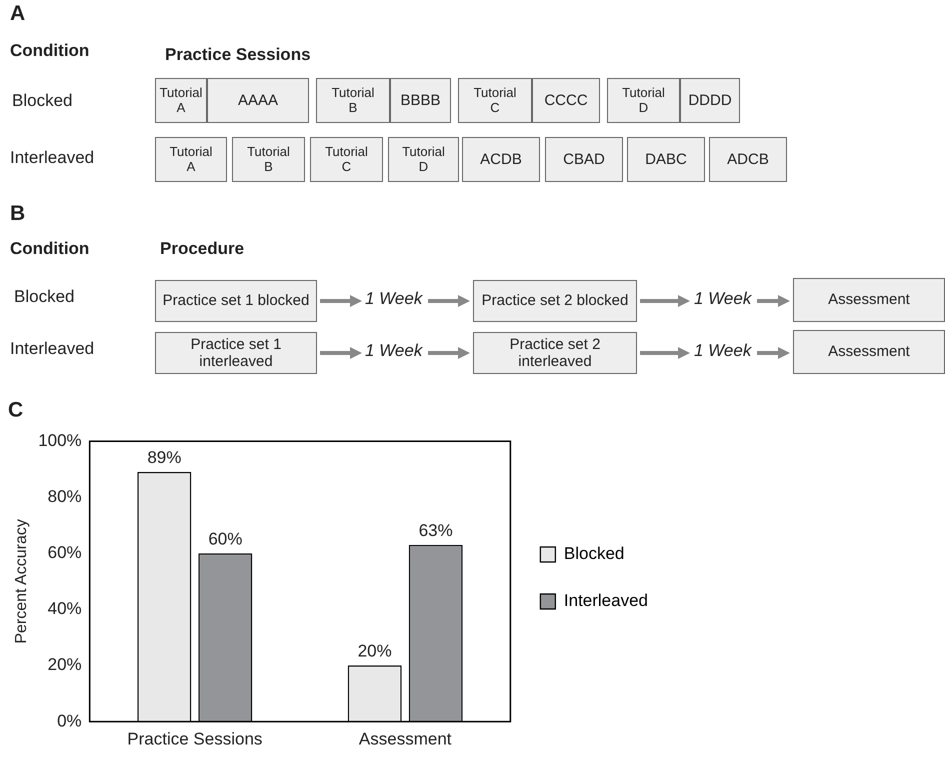 This screenshot has height=760, width=945. Describe the element at coordinates (238, 55) in the screenshot. I see `text: Practice Sessions` at that location.